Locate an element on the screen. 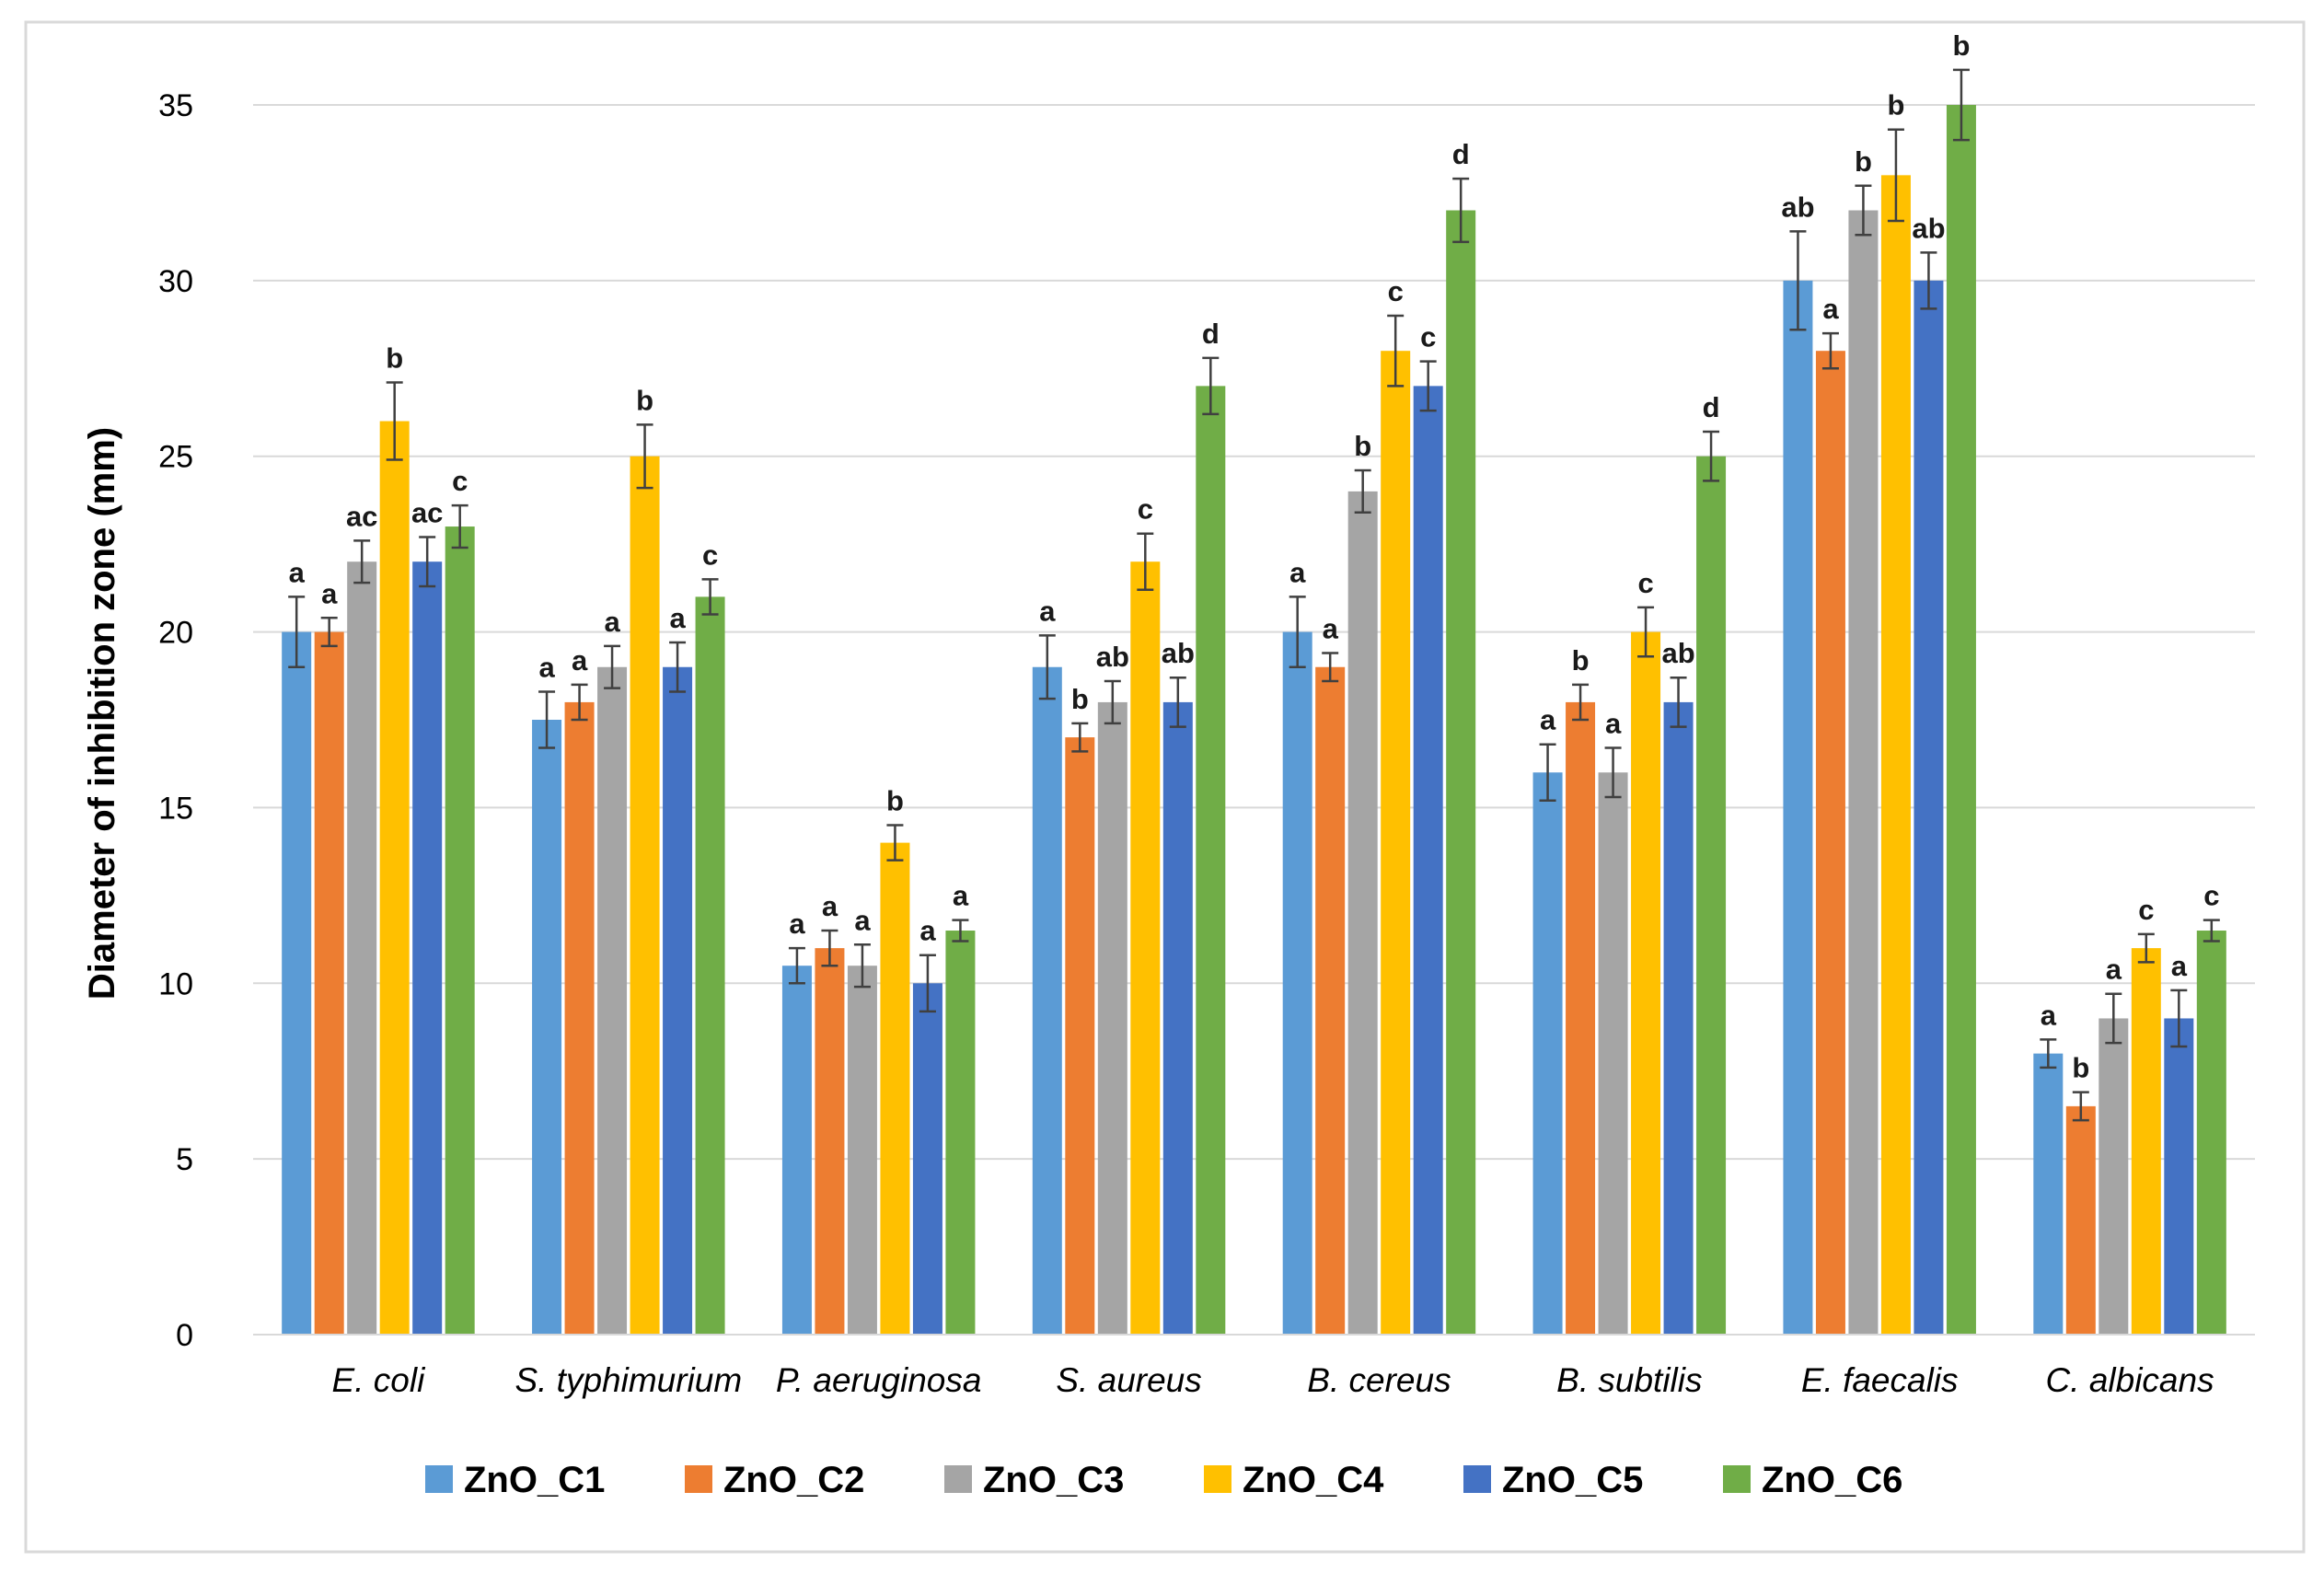 This screenshot has width=2324, height=1573. x-category-label: C. albicans is located at coordinates (2130, 1380).